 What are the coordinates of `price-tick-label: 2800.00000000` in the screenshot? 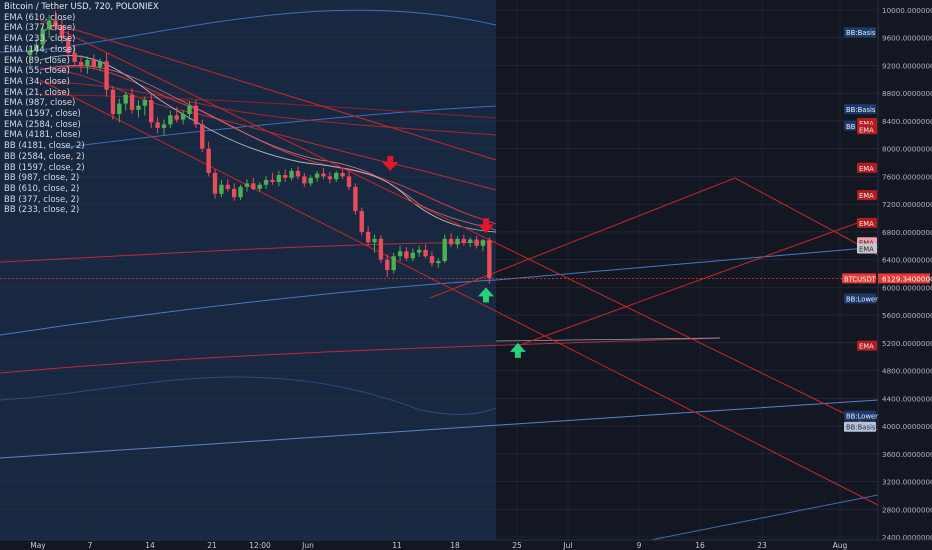 It's located at (907, 509).